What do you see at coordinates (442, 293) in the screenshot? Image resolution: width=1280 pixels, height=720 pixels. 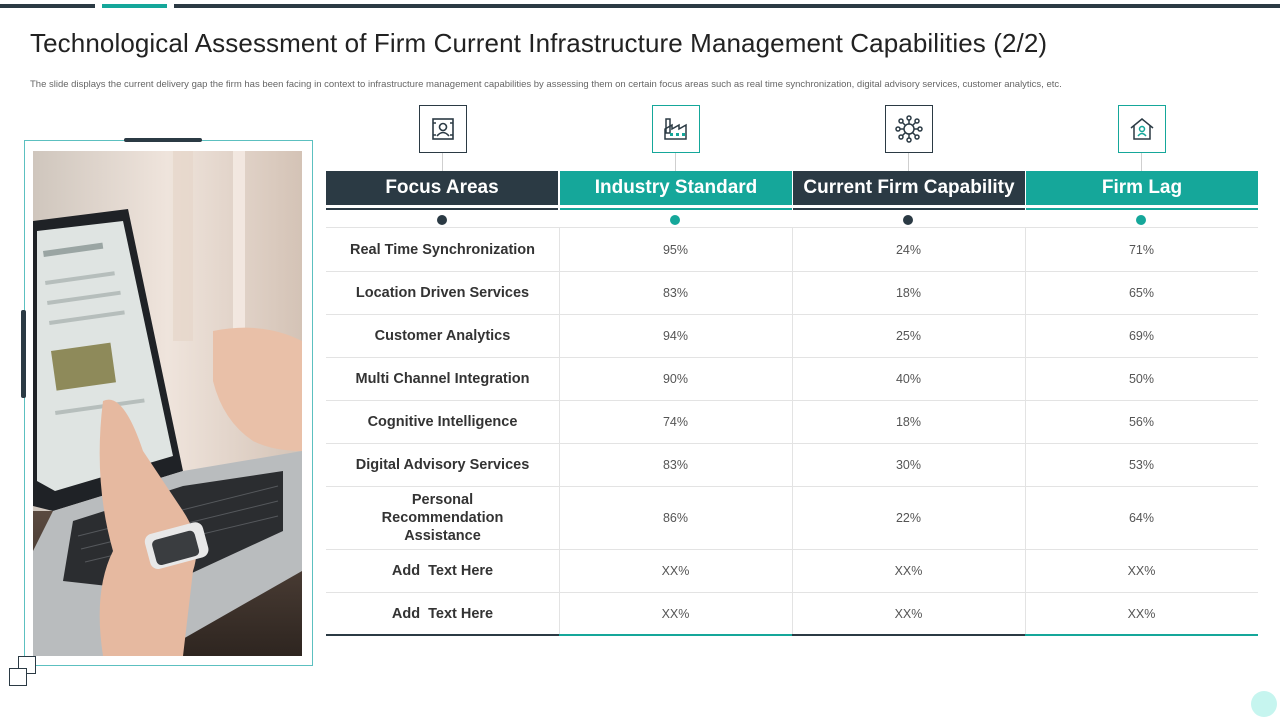 I see `row-label: Location Driven Services` at bounding box center [442, 293].